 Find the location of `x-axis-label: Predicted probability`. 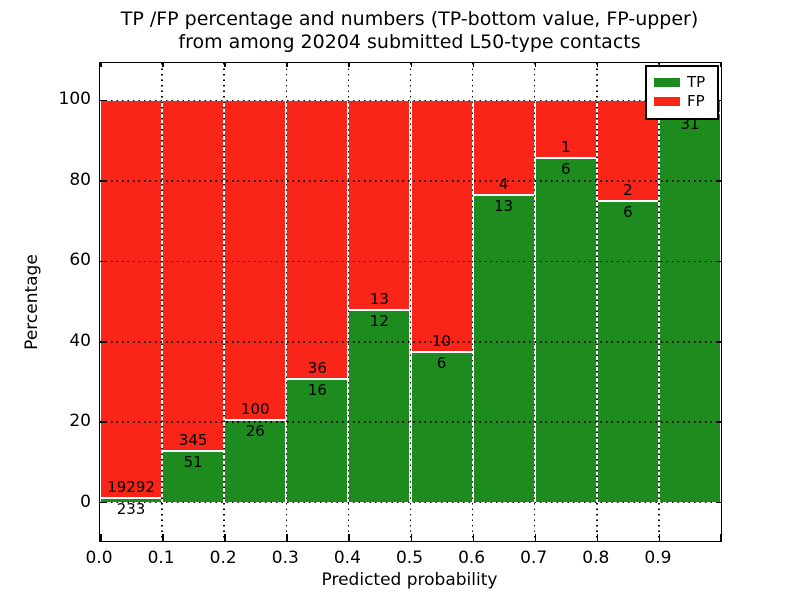

x-axis-label: Predicted probability is located at coordinates (409, 580).